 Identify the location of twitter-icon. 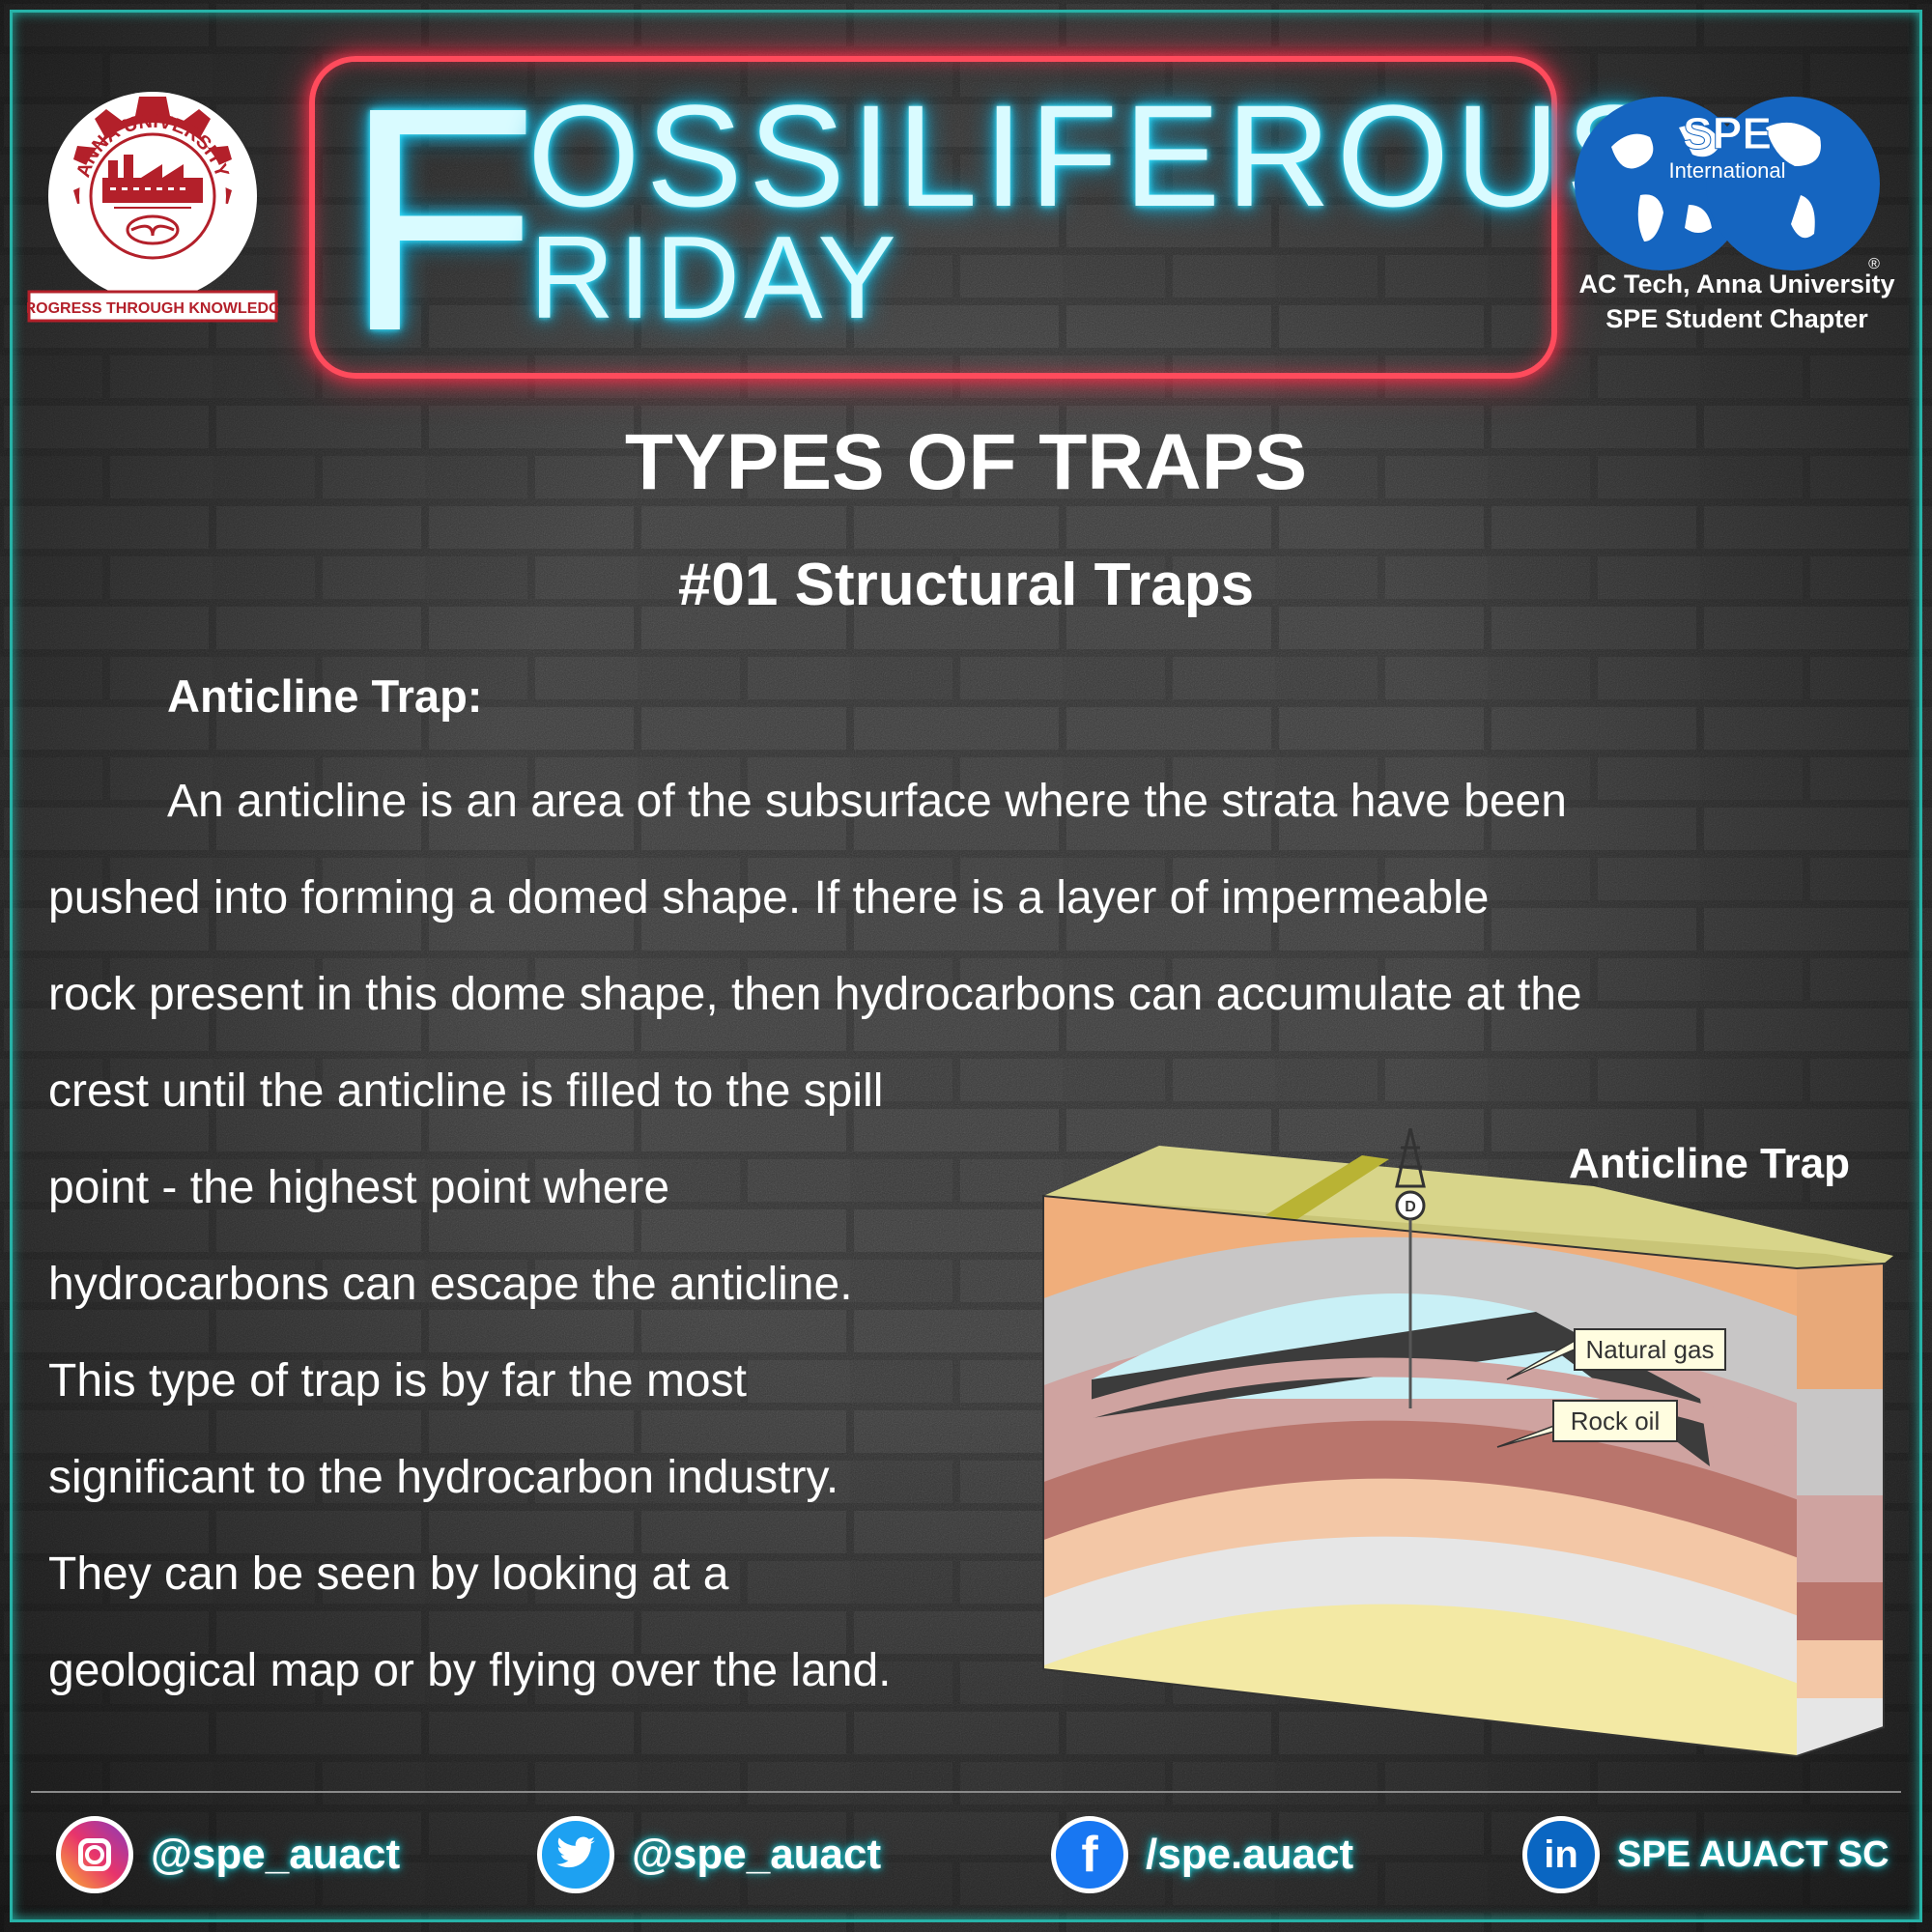
(575, 1854).